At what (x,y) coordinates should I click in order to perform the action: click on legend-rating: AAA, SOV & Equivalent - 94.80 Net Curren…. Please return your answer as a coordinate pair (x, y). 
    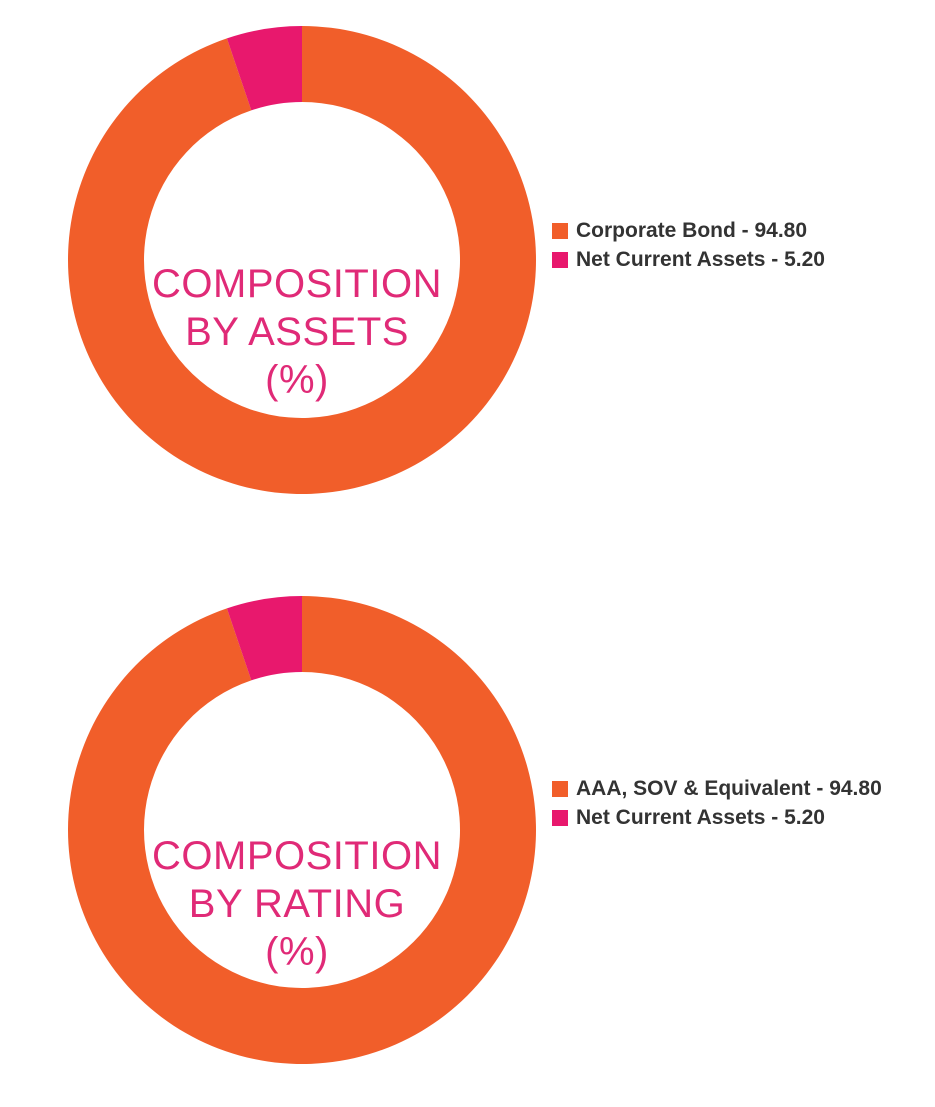
    Looking at the image, I should click on (717, 803).